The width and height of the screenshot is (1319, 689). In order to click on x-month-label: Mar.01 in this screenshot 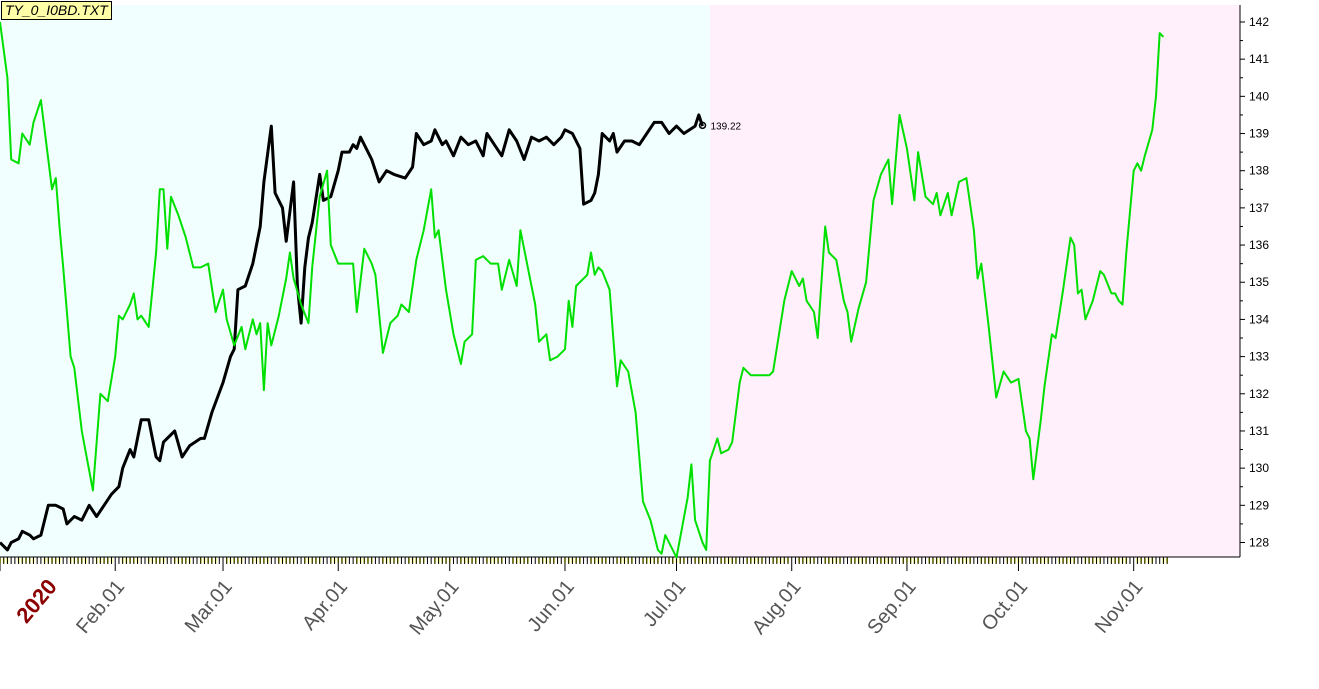, I will do `click(209, 606)`.